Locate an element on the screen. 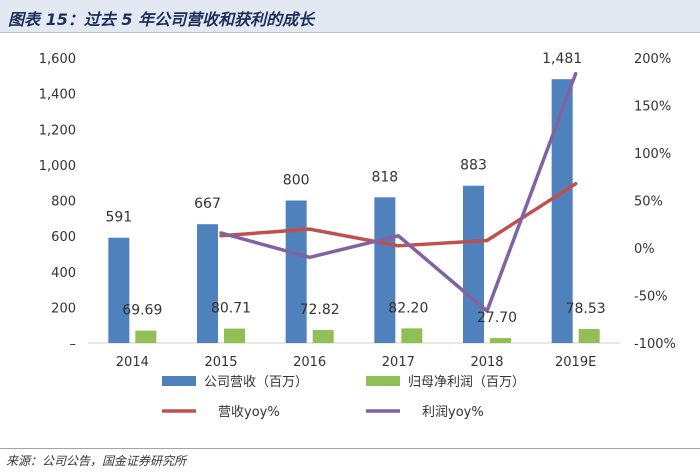 This screenshot has height=473, width=700. revenue-value-label: 800 is located at coordinates (296, 181).